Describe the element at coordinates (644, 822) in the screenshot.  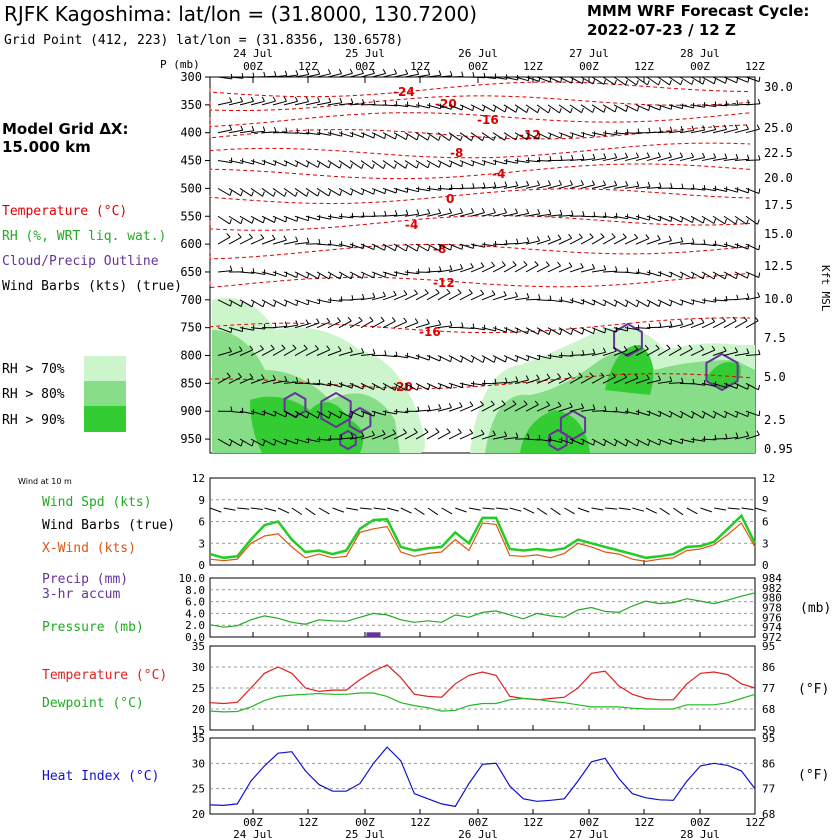
I see `bottom-tick-label: 12Z` at that location.